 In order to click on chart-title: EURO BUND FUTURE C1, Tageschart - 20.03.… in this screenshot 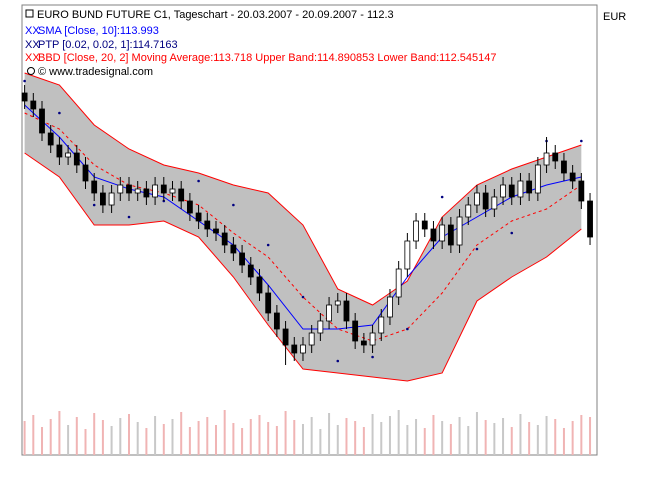, I will do `click(215, 15)`.